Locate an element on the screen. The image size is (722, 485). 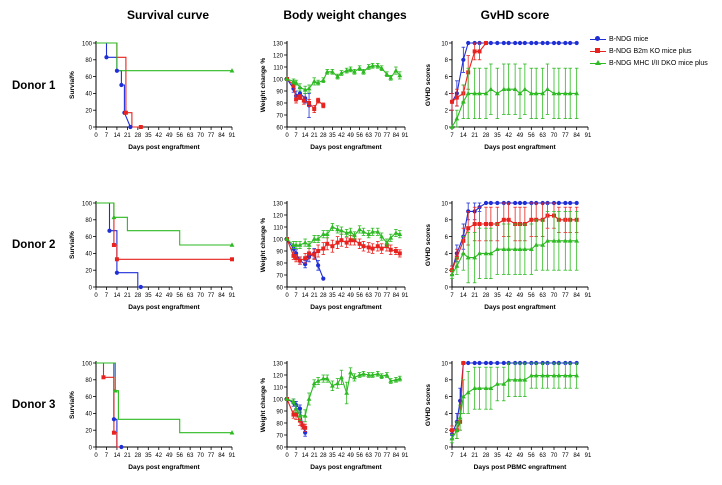
series-green is located at coordinates (343, 395).